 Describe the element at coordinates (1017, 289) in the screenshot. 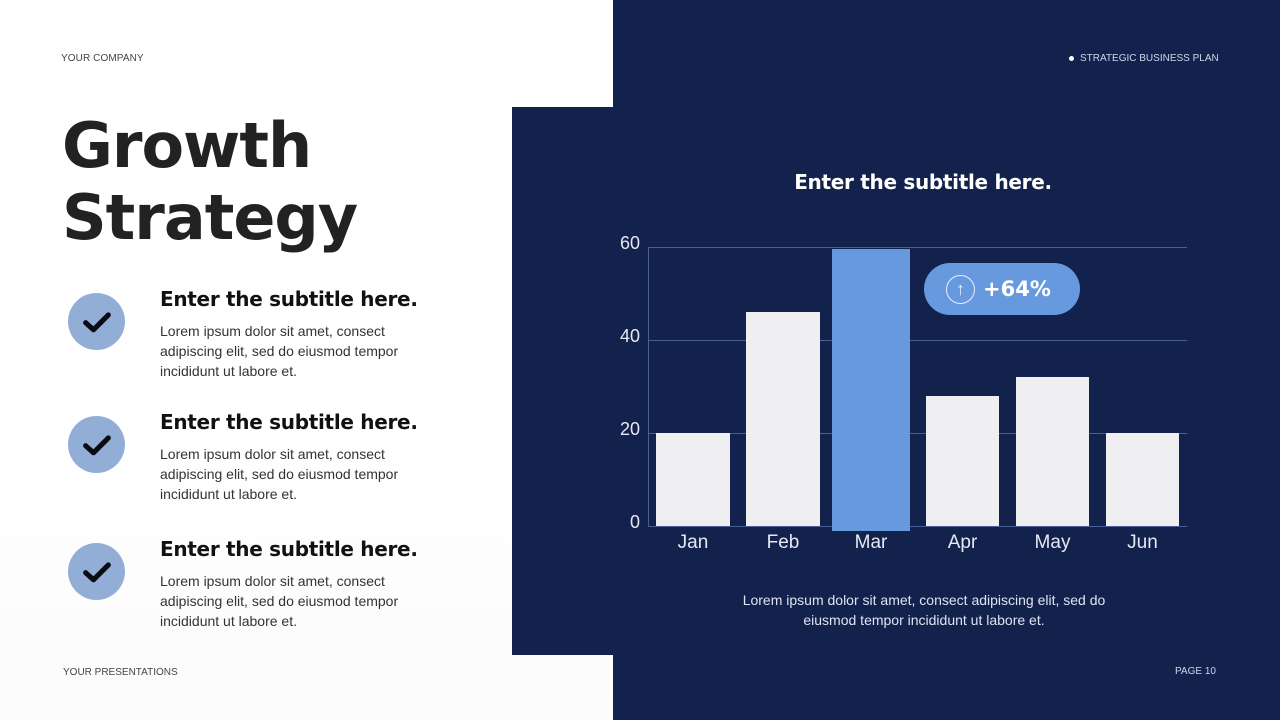

I see `growth-percentage: +64%` at that location.